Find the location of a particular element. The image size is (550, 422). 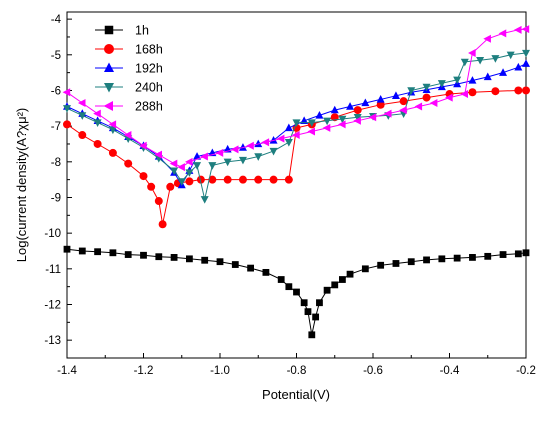

legend-item: 192h is located at coordinates (129, 69).